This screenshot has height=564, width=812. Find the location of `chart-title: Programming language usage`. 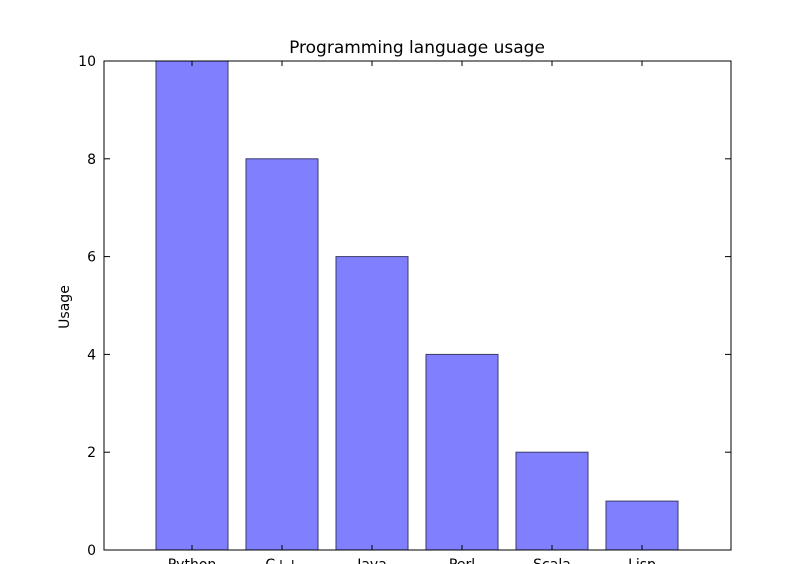

chart-title: Programming language usage is located at coordinates (417, 48).